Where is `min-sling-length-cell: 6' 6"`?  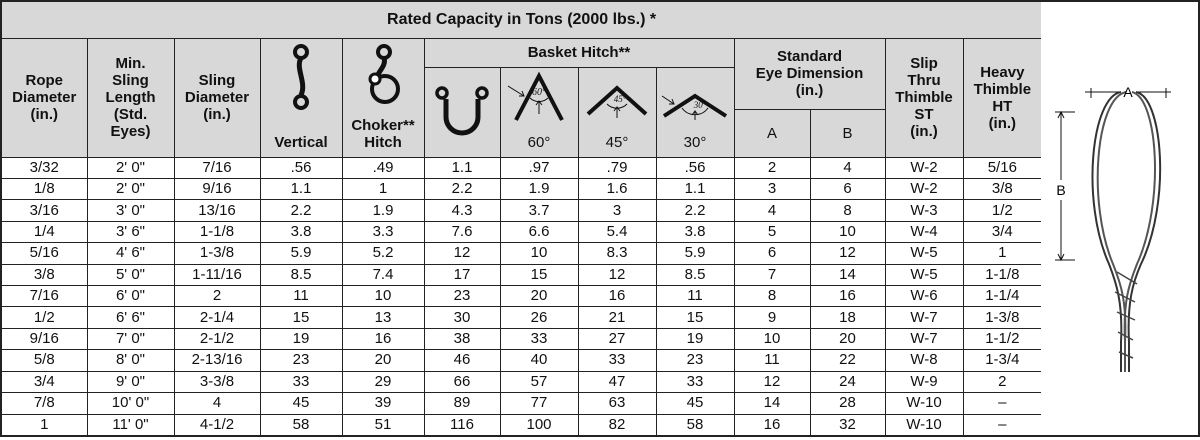 min-sling-length-cell: 6' 6" is located at coordinates (130, 317).